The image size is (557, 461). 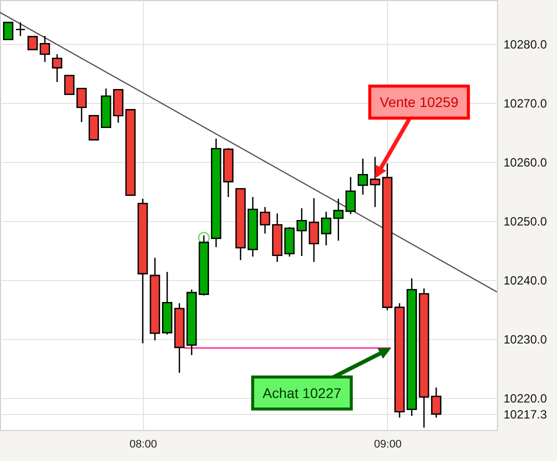 What do you see at coordinates (143, 444) in the screenshot?
I see `x-tick-label: 08:00` at bounding box center [143, 444].